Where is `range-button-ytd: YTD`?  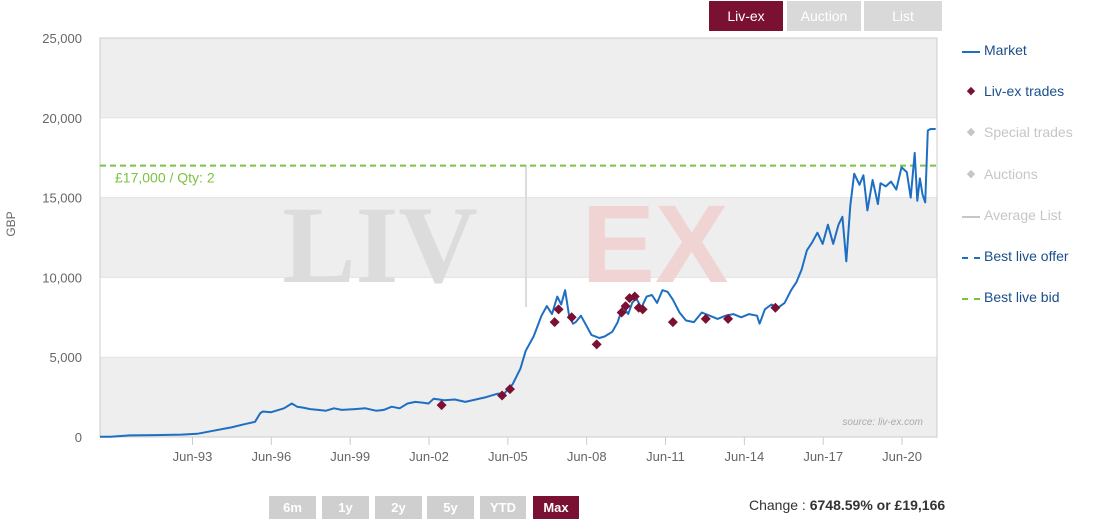
range-button-ytd: YTD is located at coordinates (503, 507).